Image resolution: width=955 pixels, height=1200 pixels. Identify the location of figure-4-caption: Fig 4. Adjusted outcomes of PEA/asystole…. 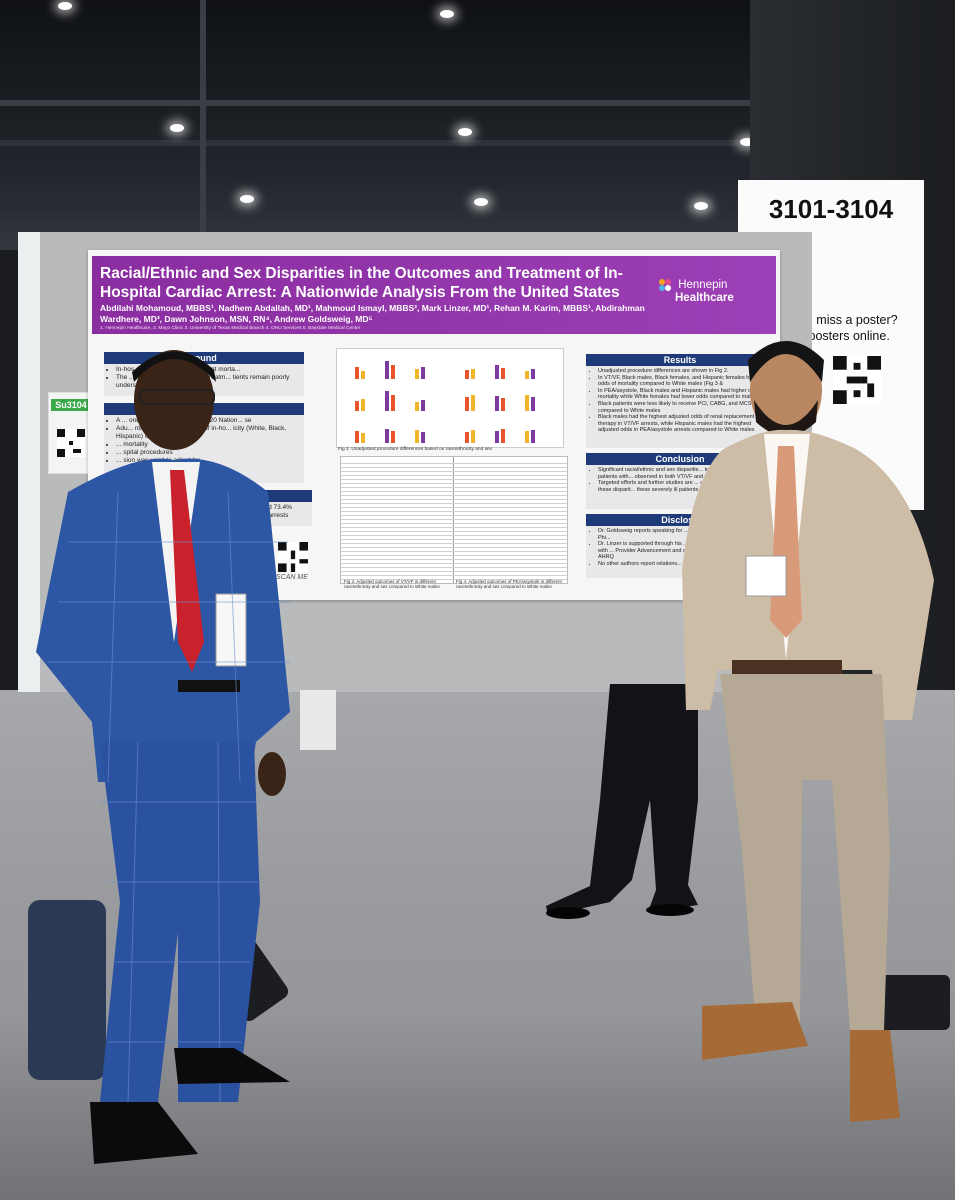
(509, 584).